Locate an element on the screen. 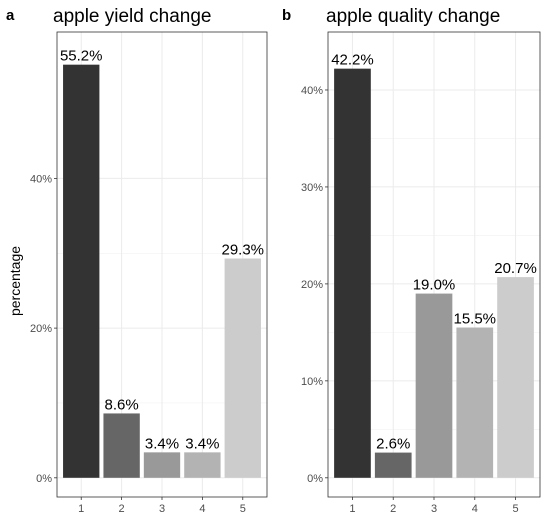 The height and width of the screenshot is (530, 550). panel-b-x-tick-label: 3 is located at coordinates (434, 509).